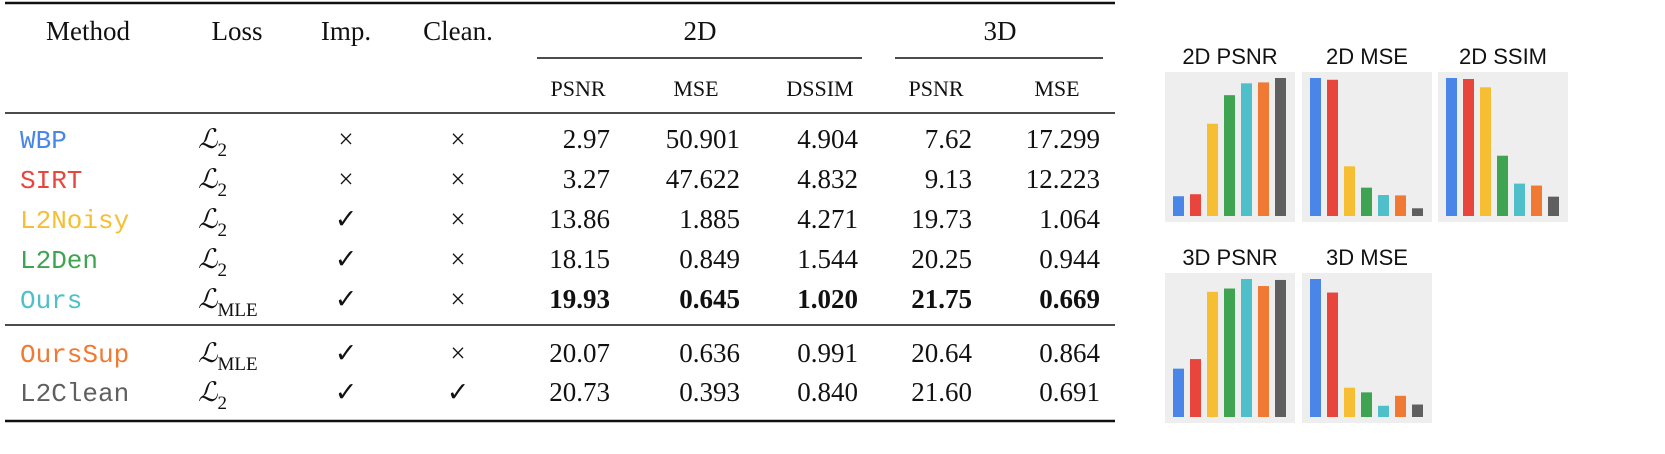 This screenshot has height=454, width=1665. I want to click on cell: 1.020, so click(827, 299).